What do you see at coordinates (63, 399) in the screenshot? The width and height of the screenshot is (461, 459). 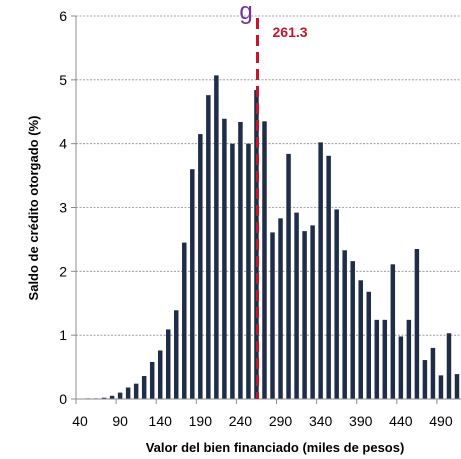 I see `y-tick-label: 0` at bounding box center [63, 399].